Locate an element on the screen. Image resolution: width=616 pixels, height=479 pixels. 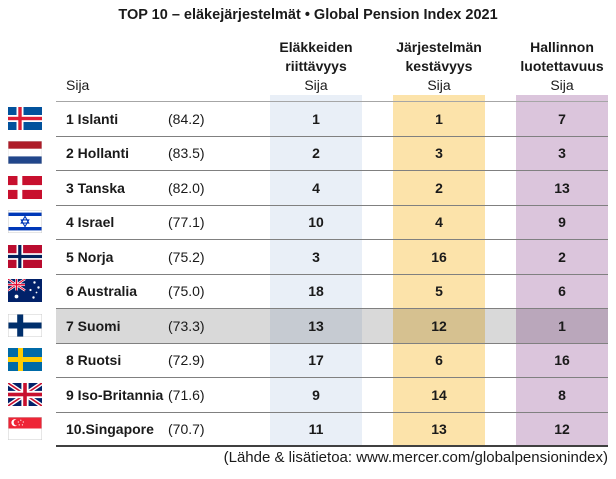
country-rank-name: 2 Hollanti is located at coordinates (98, 153).